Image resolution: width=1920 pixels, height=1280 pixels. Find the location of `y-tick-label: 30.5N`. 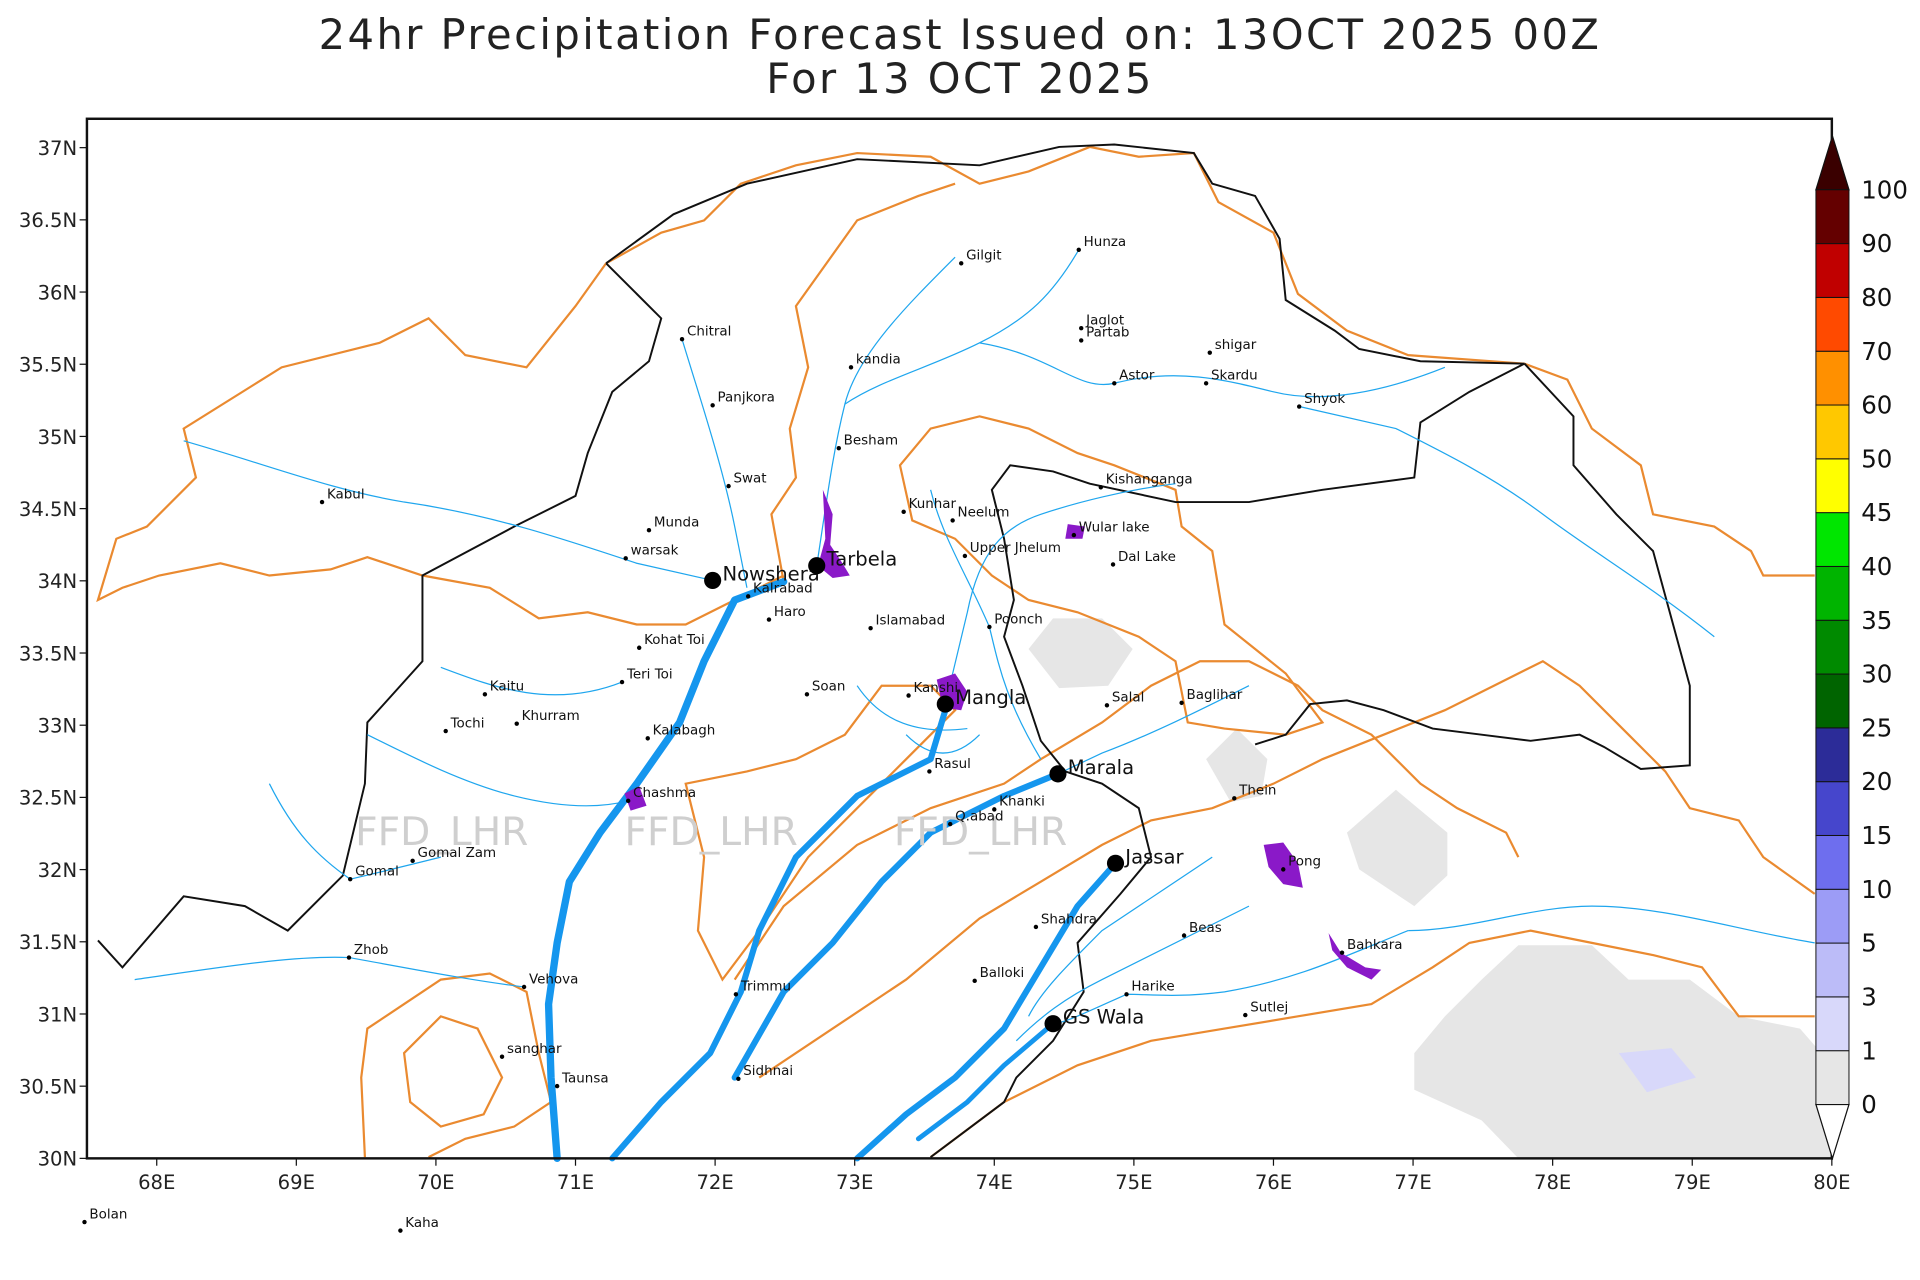

y-tick-label: 30.5N is located at coordinates (48, 1087).